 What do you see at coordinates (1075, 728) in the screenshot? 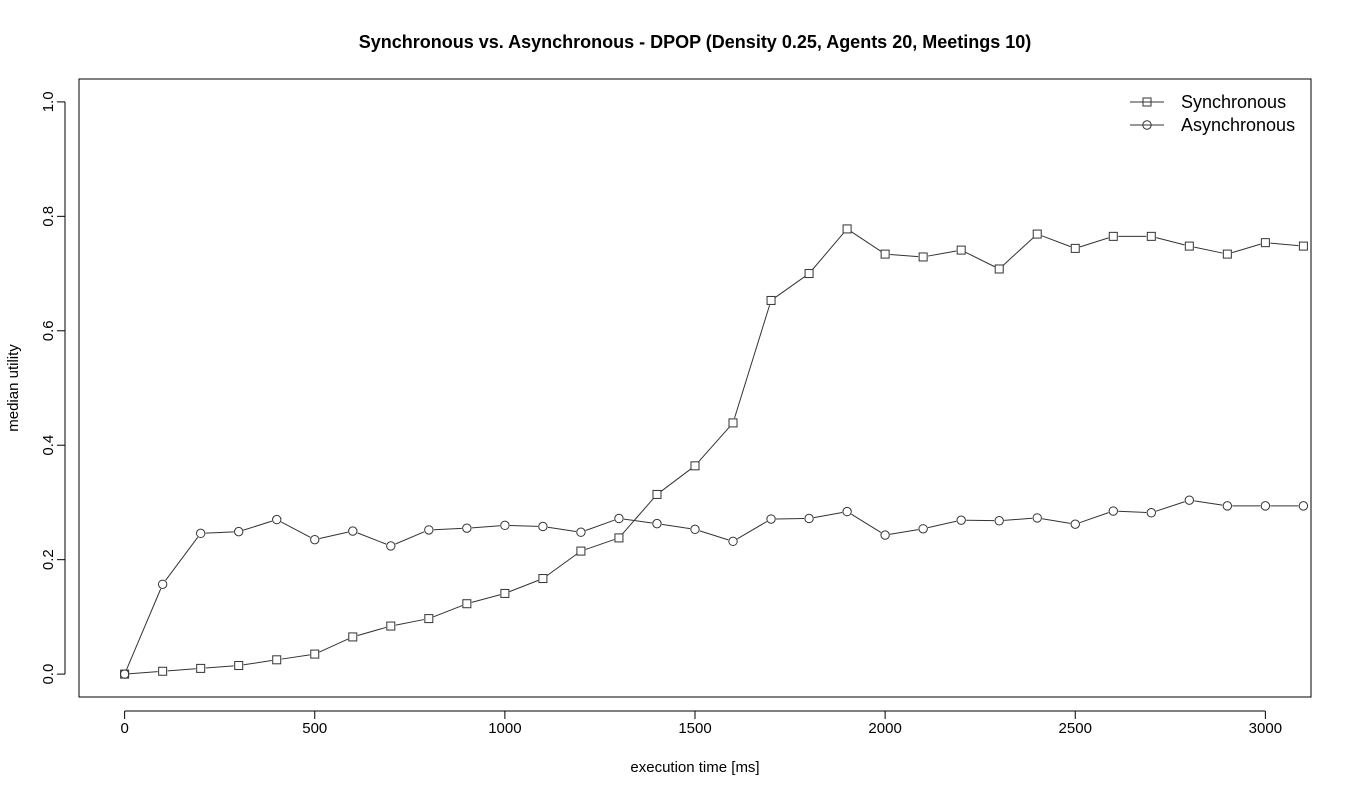
I see `x-tick-label: 2500` at bounding box center [1075, 728].